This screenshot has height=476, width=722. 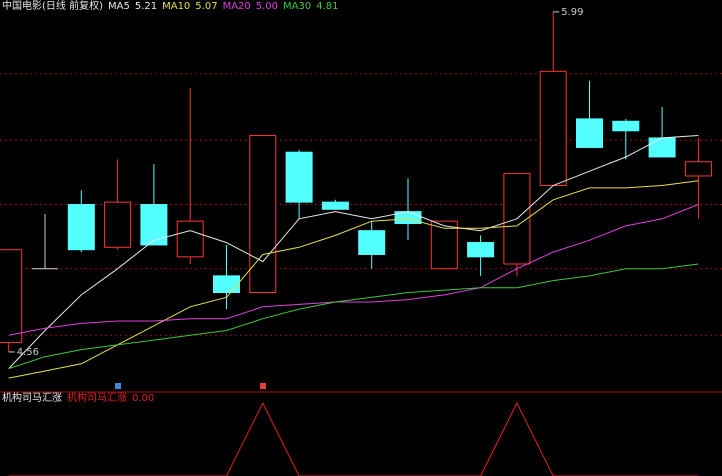 I want to click on legend-text: 4.81, so click(x=327, y=6).